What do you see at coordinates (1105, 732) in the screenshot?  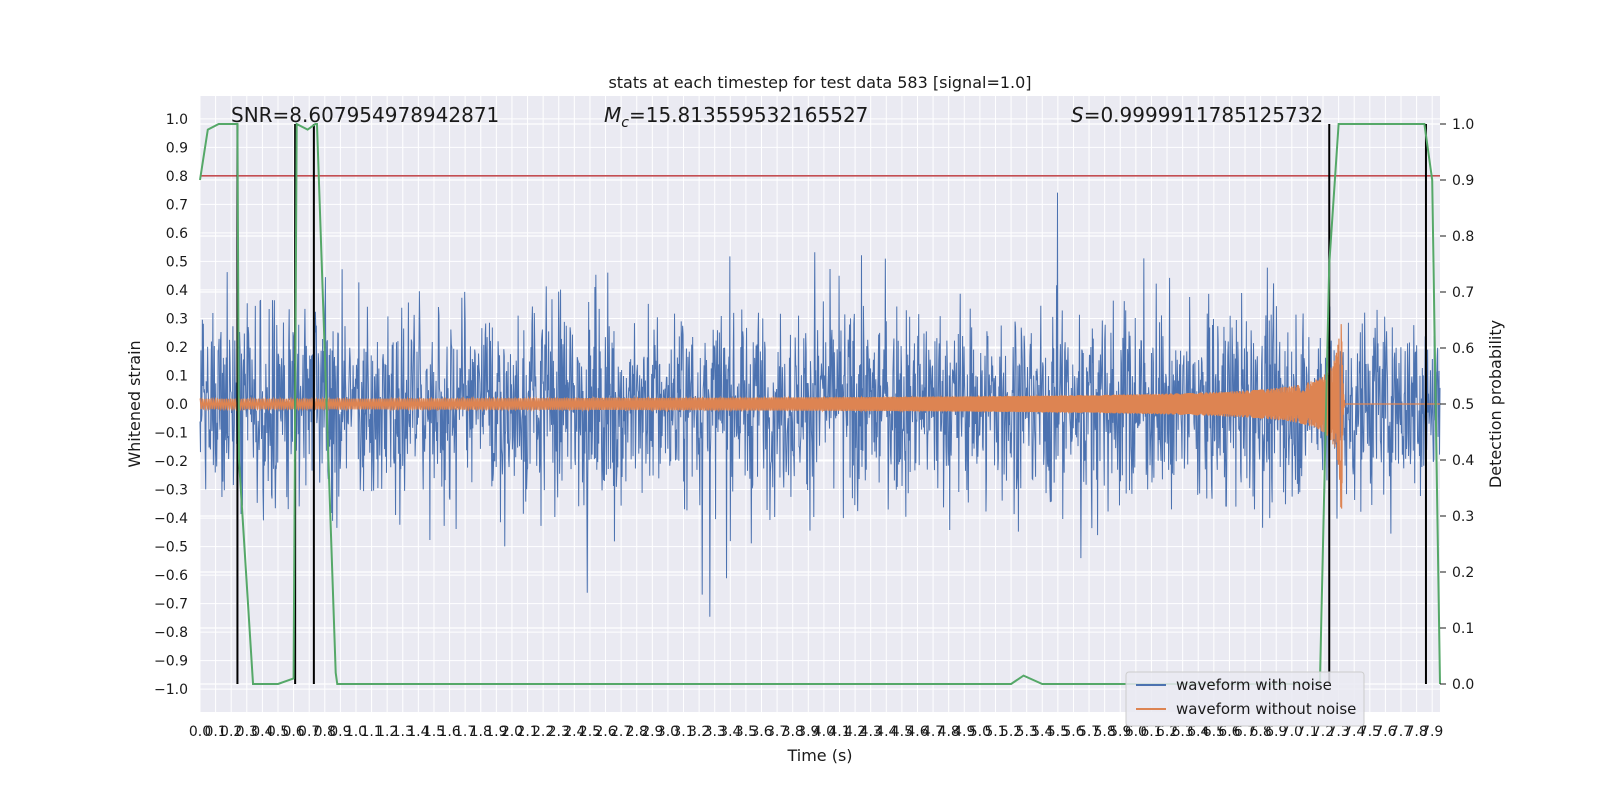 I see `x-tick-label: 5.8` at bounding box center [1105, 732].